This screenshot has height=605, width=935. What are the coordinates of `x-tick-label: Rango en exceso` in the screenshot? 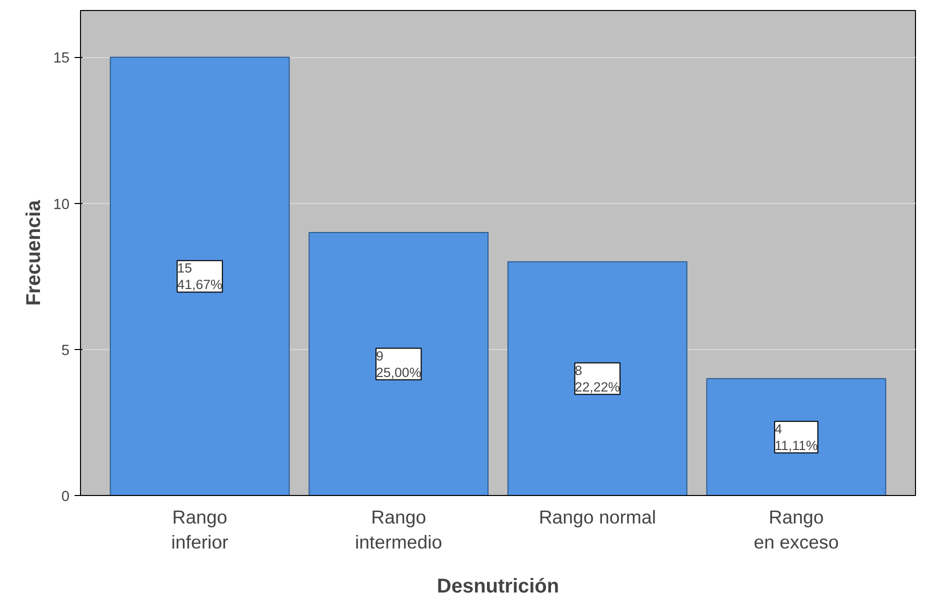 It's located at (796, 529).